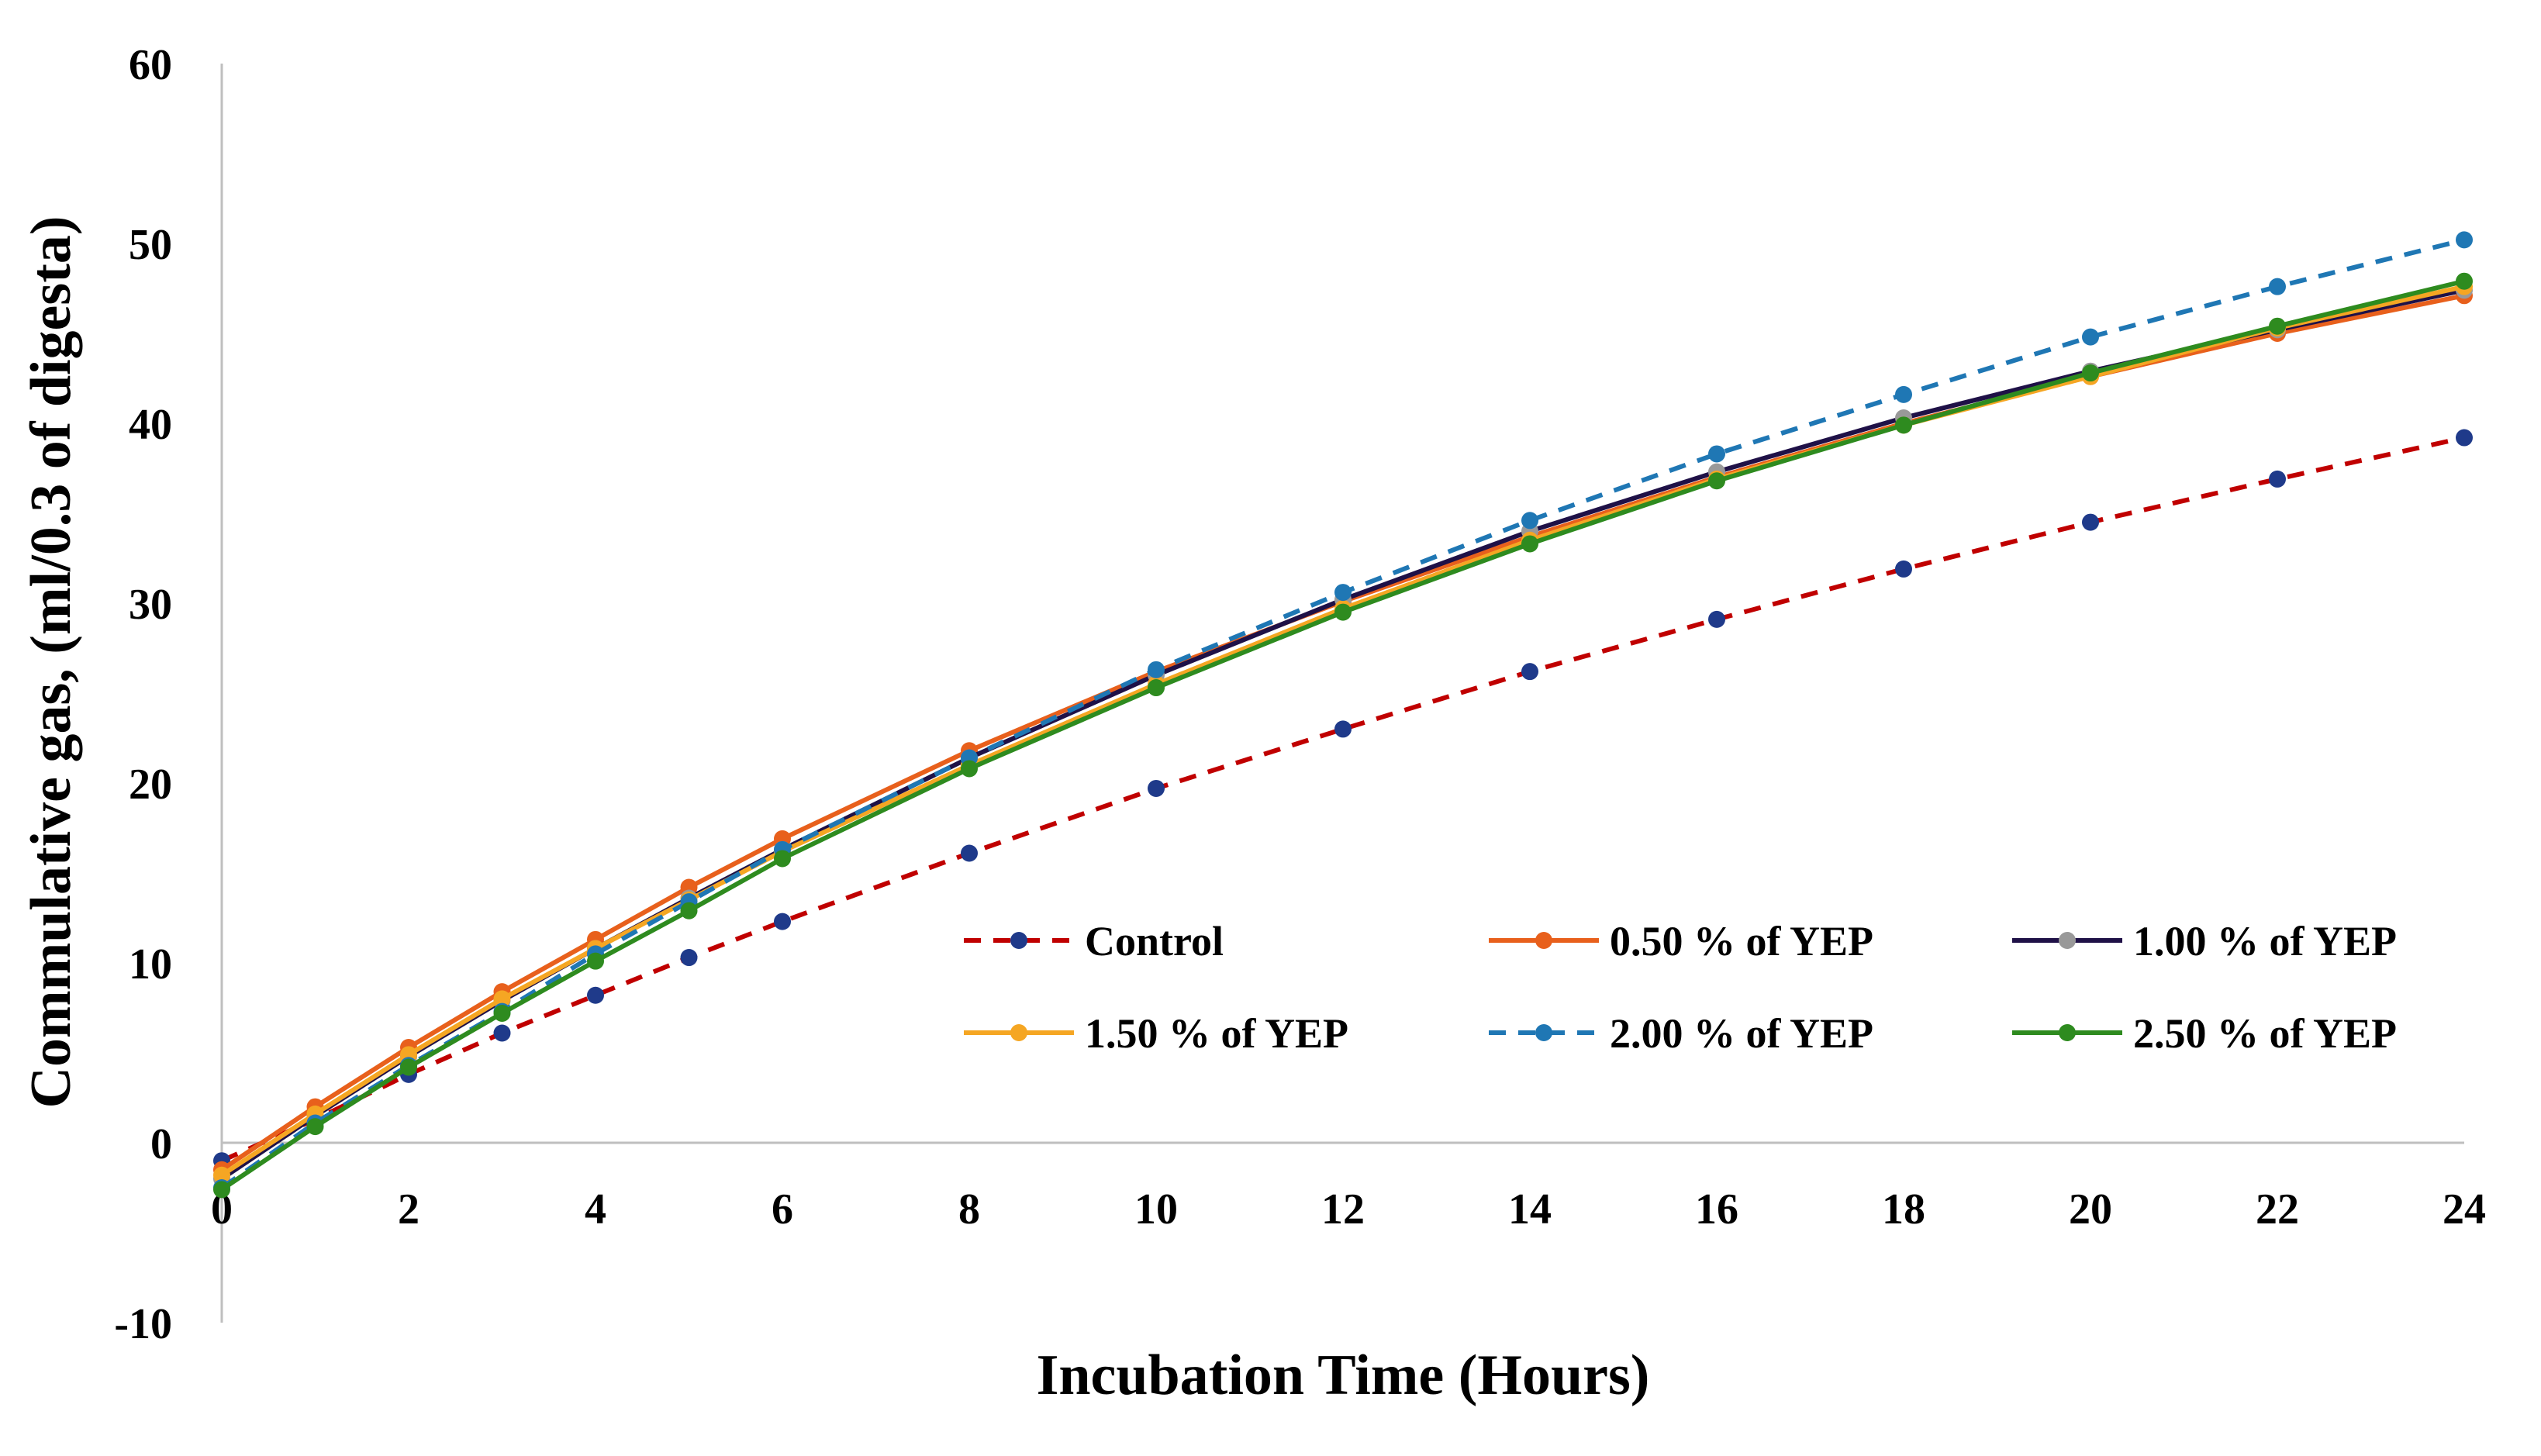 This screenshot has width=2541, height=1456. I want to click on y-tick-label: -10, so click(143, 1324).